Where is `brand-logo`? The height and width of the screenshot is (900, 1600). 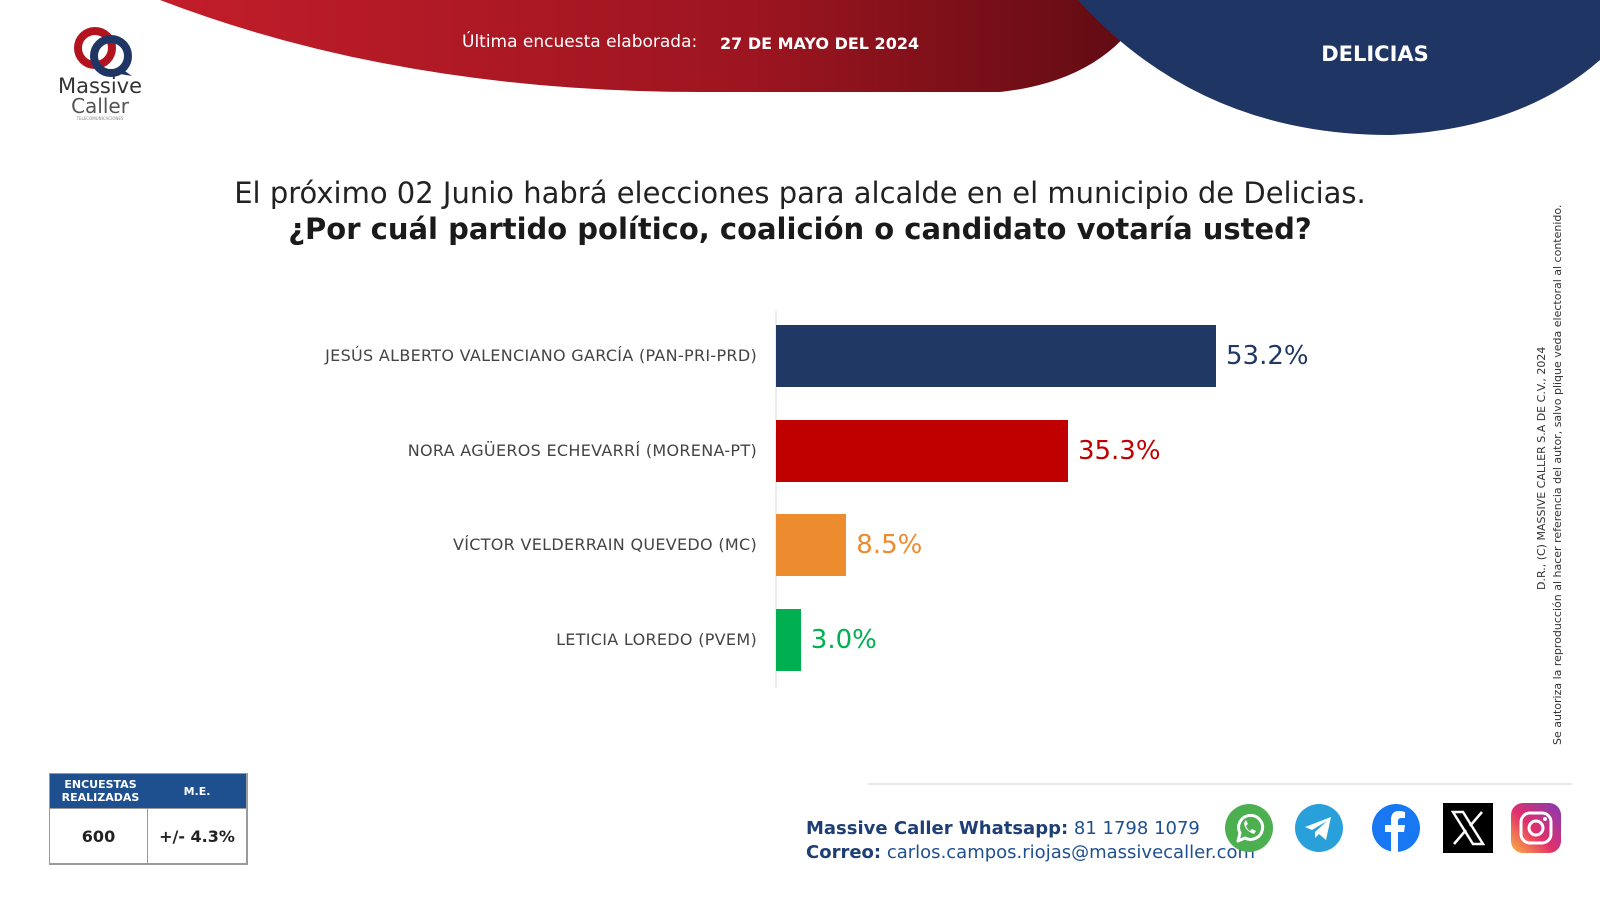 brand-logo is located at coordinates (100, 69).